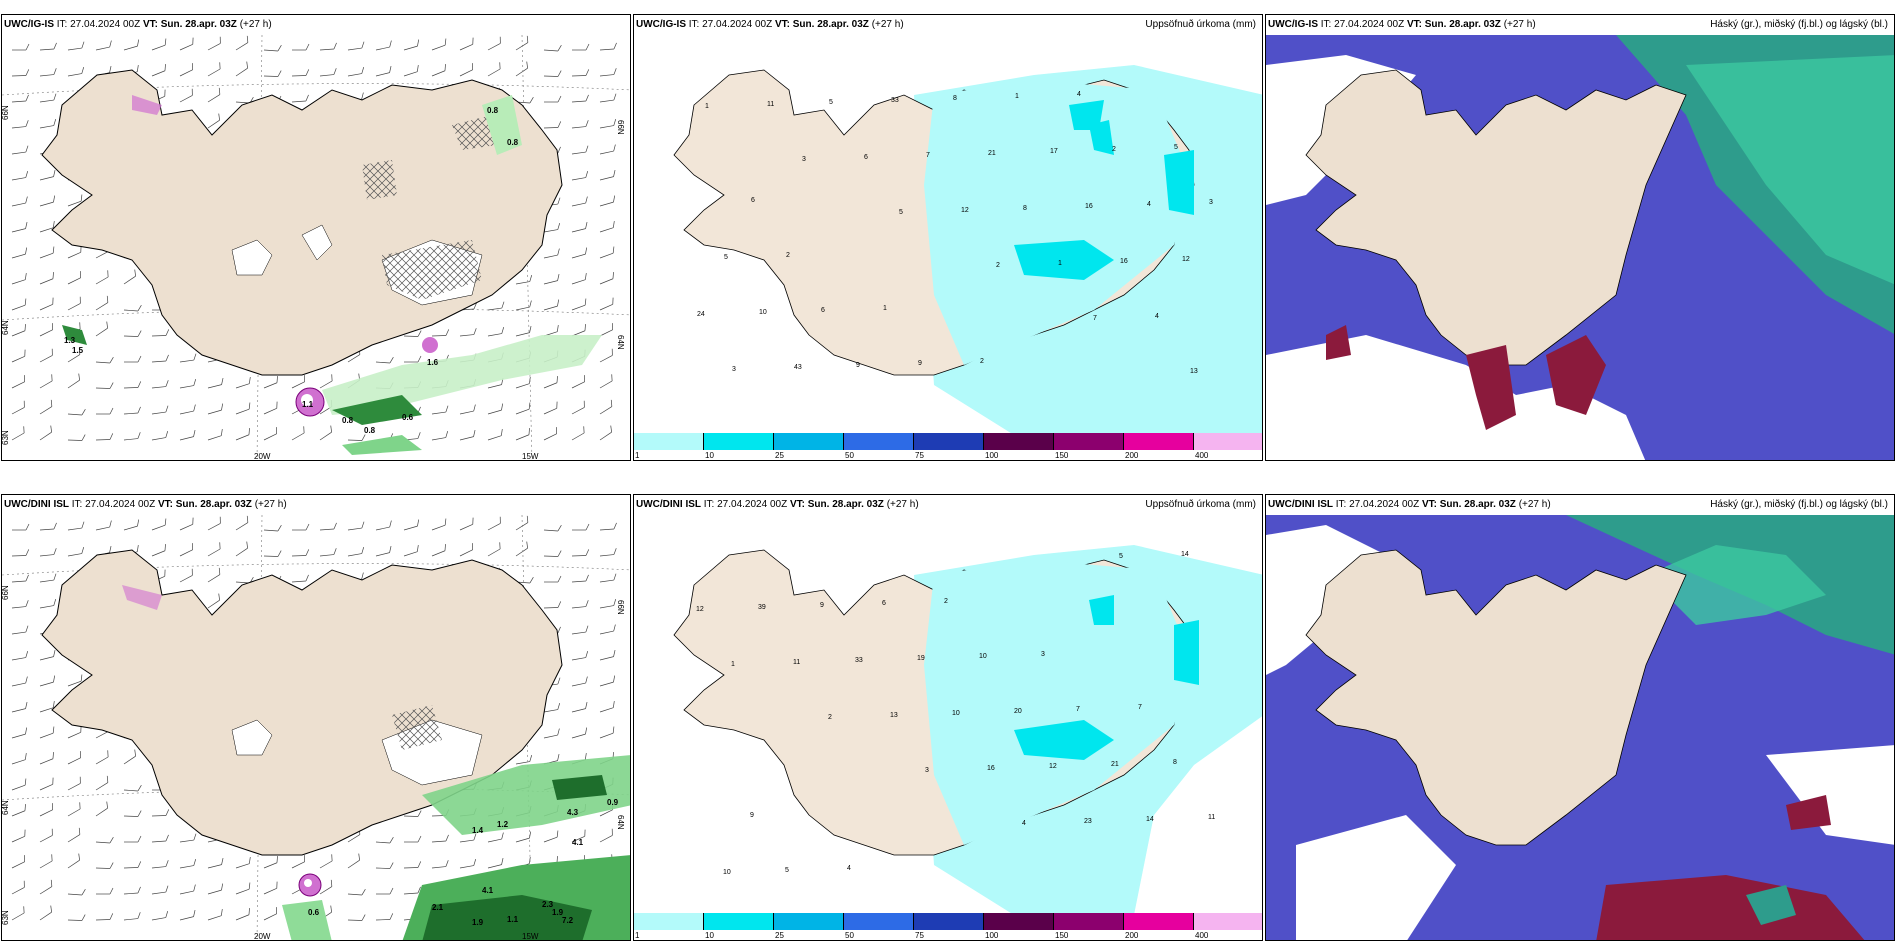  I want to click on precip-value: 14, so click(1150, 819).